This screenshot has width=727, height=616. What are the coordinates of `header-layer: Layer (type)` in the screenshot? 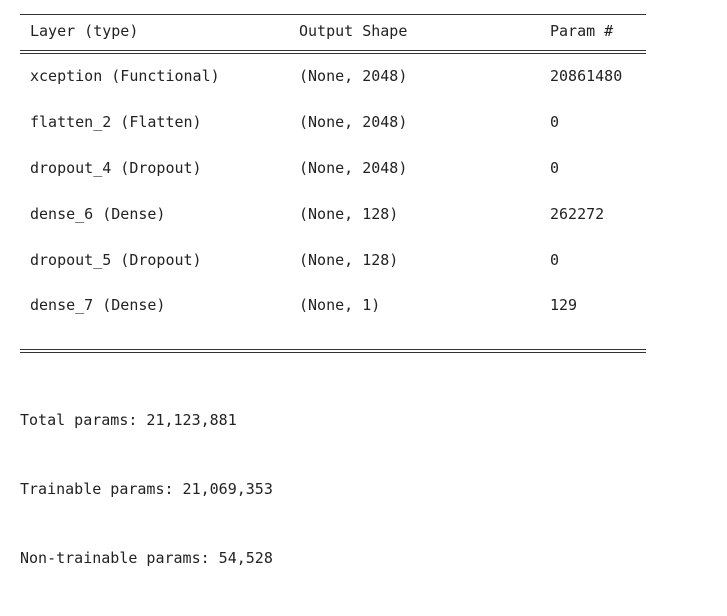 It's located at (84, 31).